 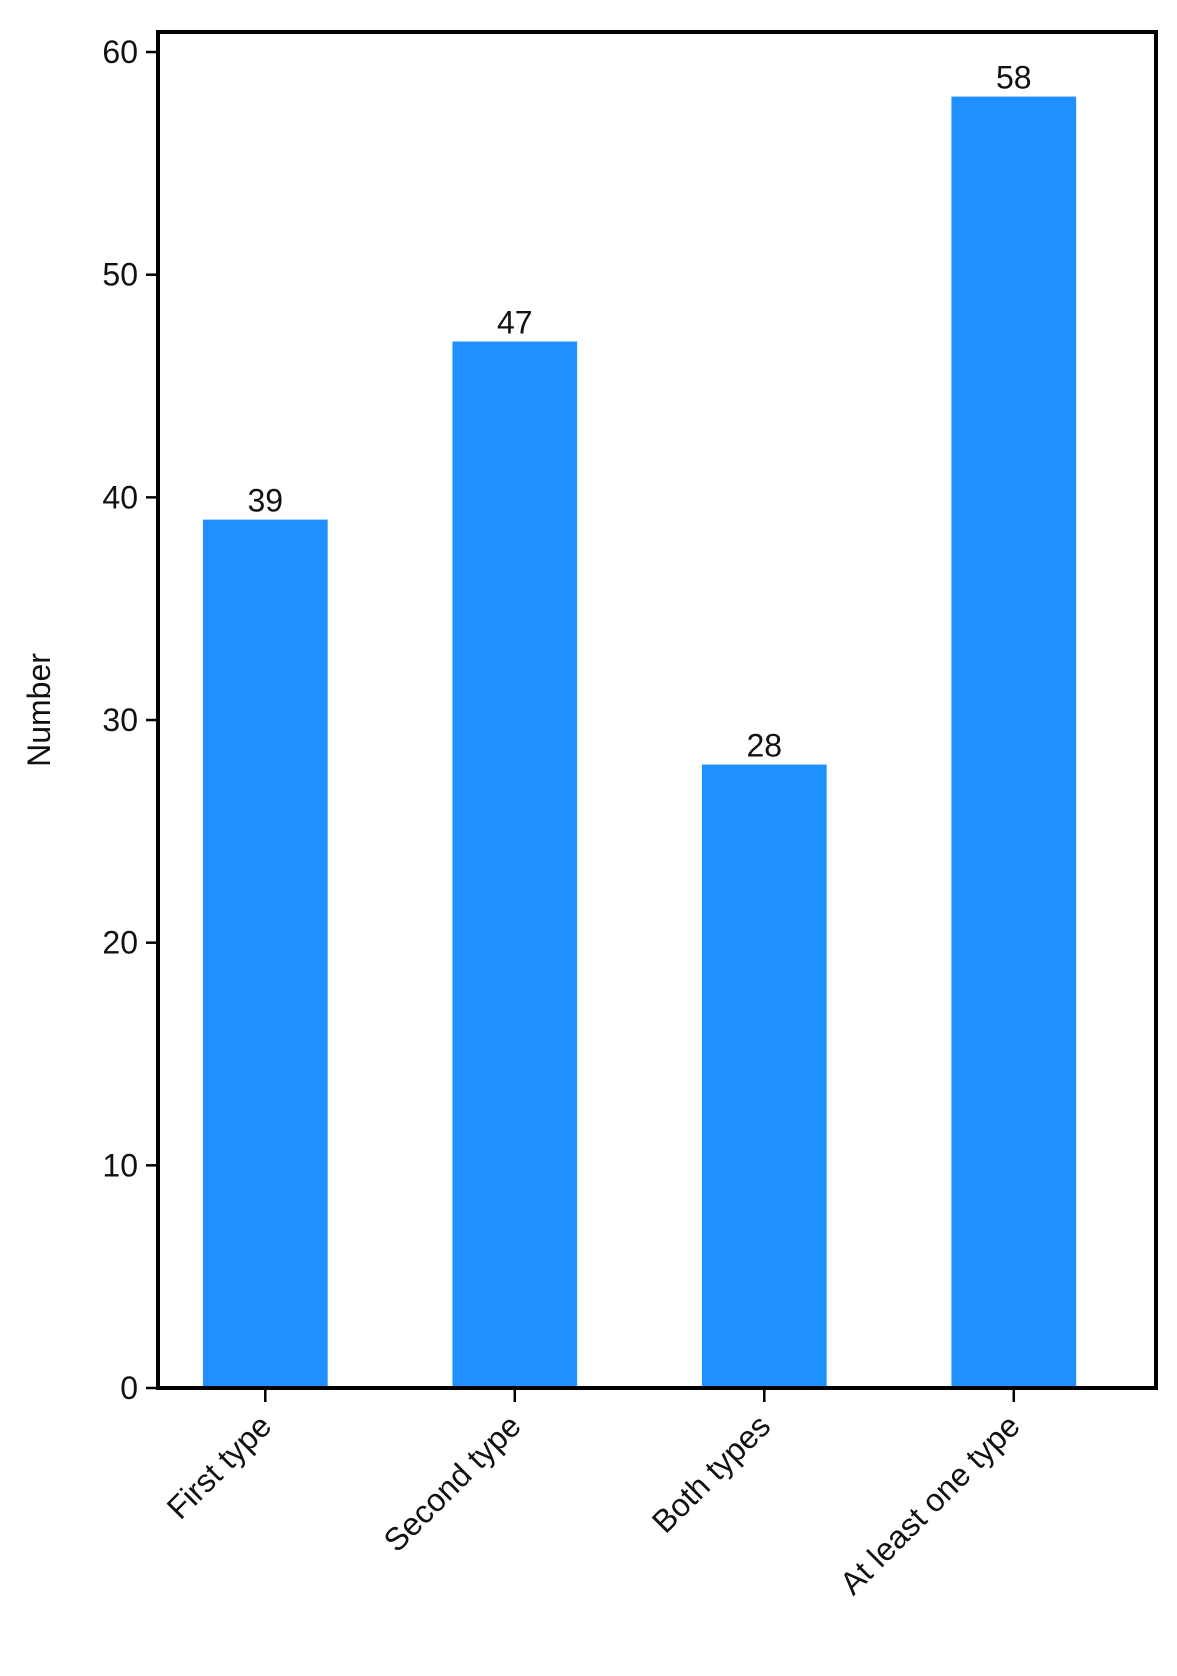 I want to click on x-tick-label: Both types, so click(x=711, y=1473).